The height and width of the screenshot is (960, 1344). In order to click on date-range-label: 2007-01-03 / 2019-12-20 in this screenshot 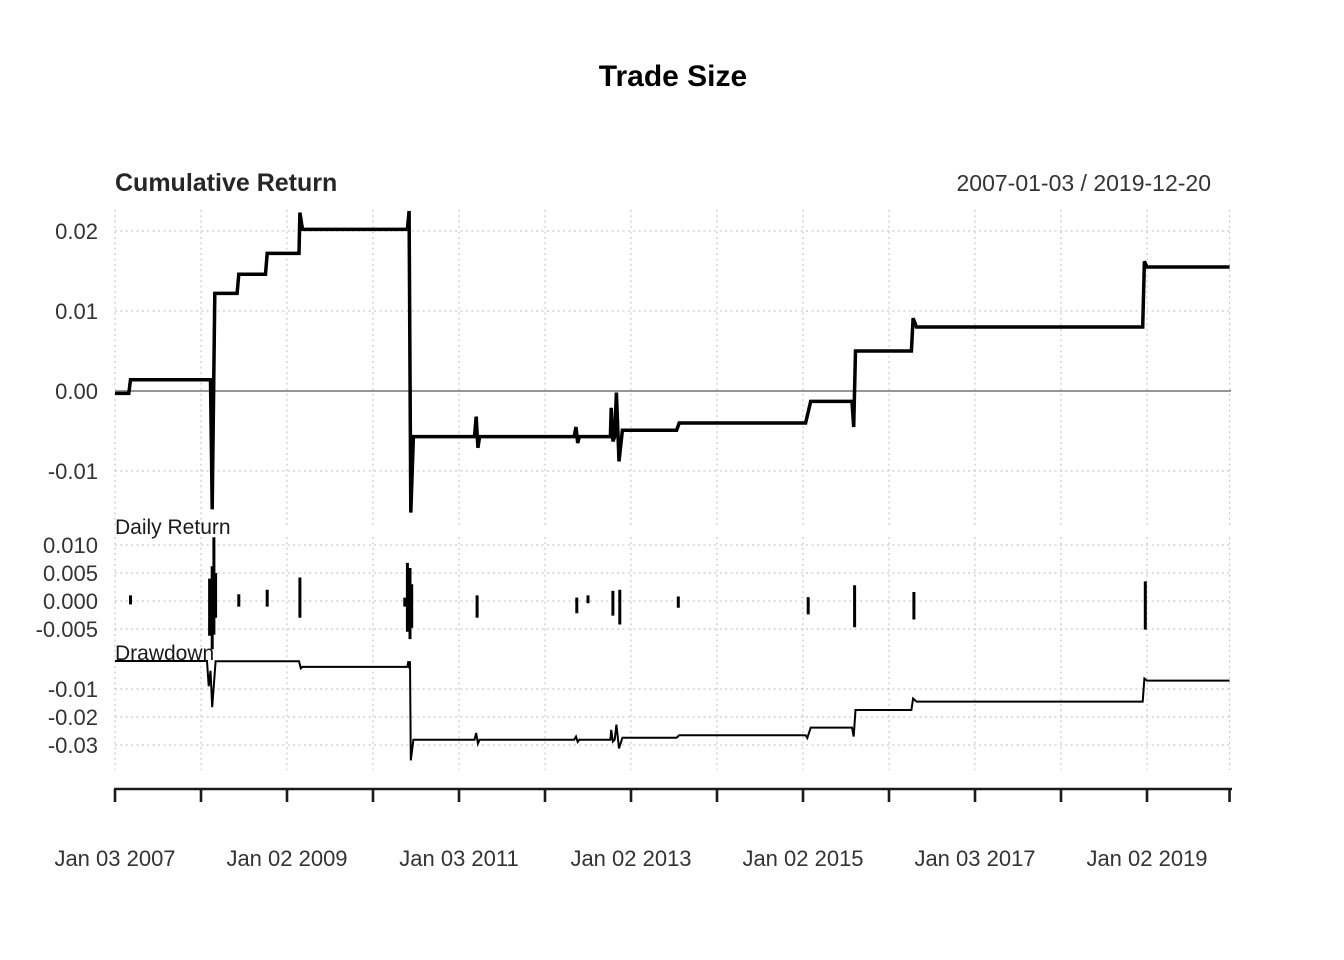, I will do `click(1083, 183)`.